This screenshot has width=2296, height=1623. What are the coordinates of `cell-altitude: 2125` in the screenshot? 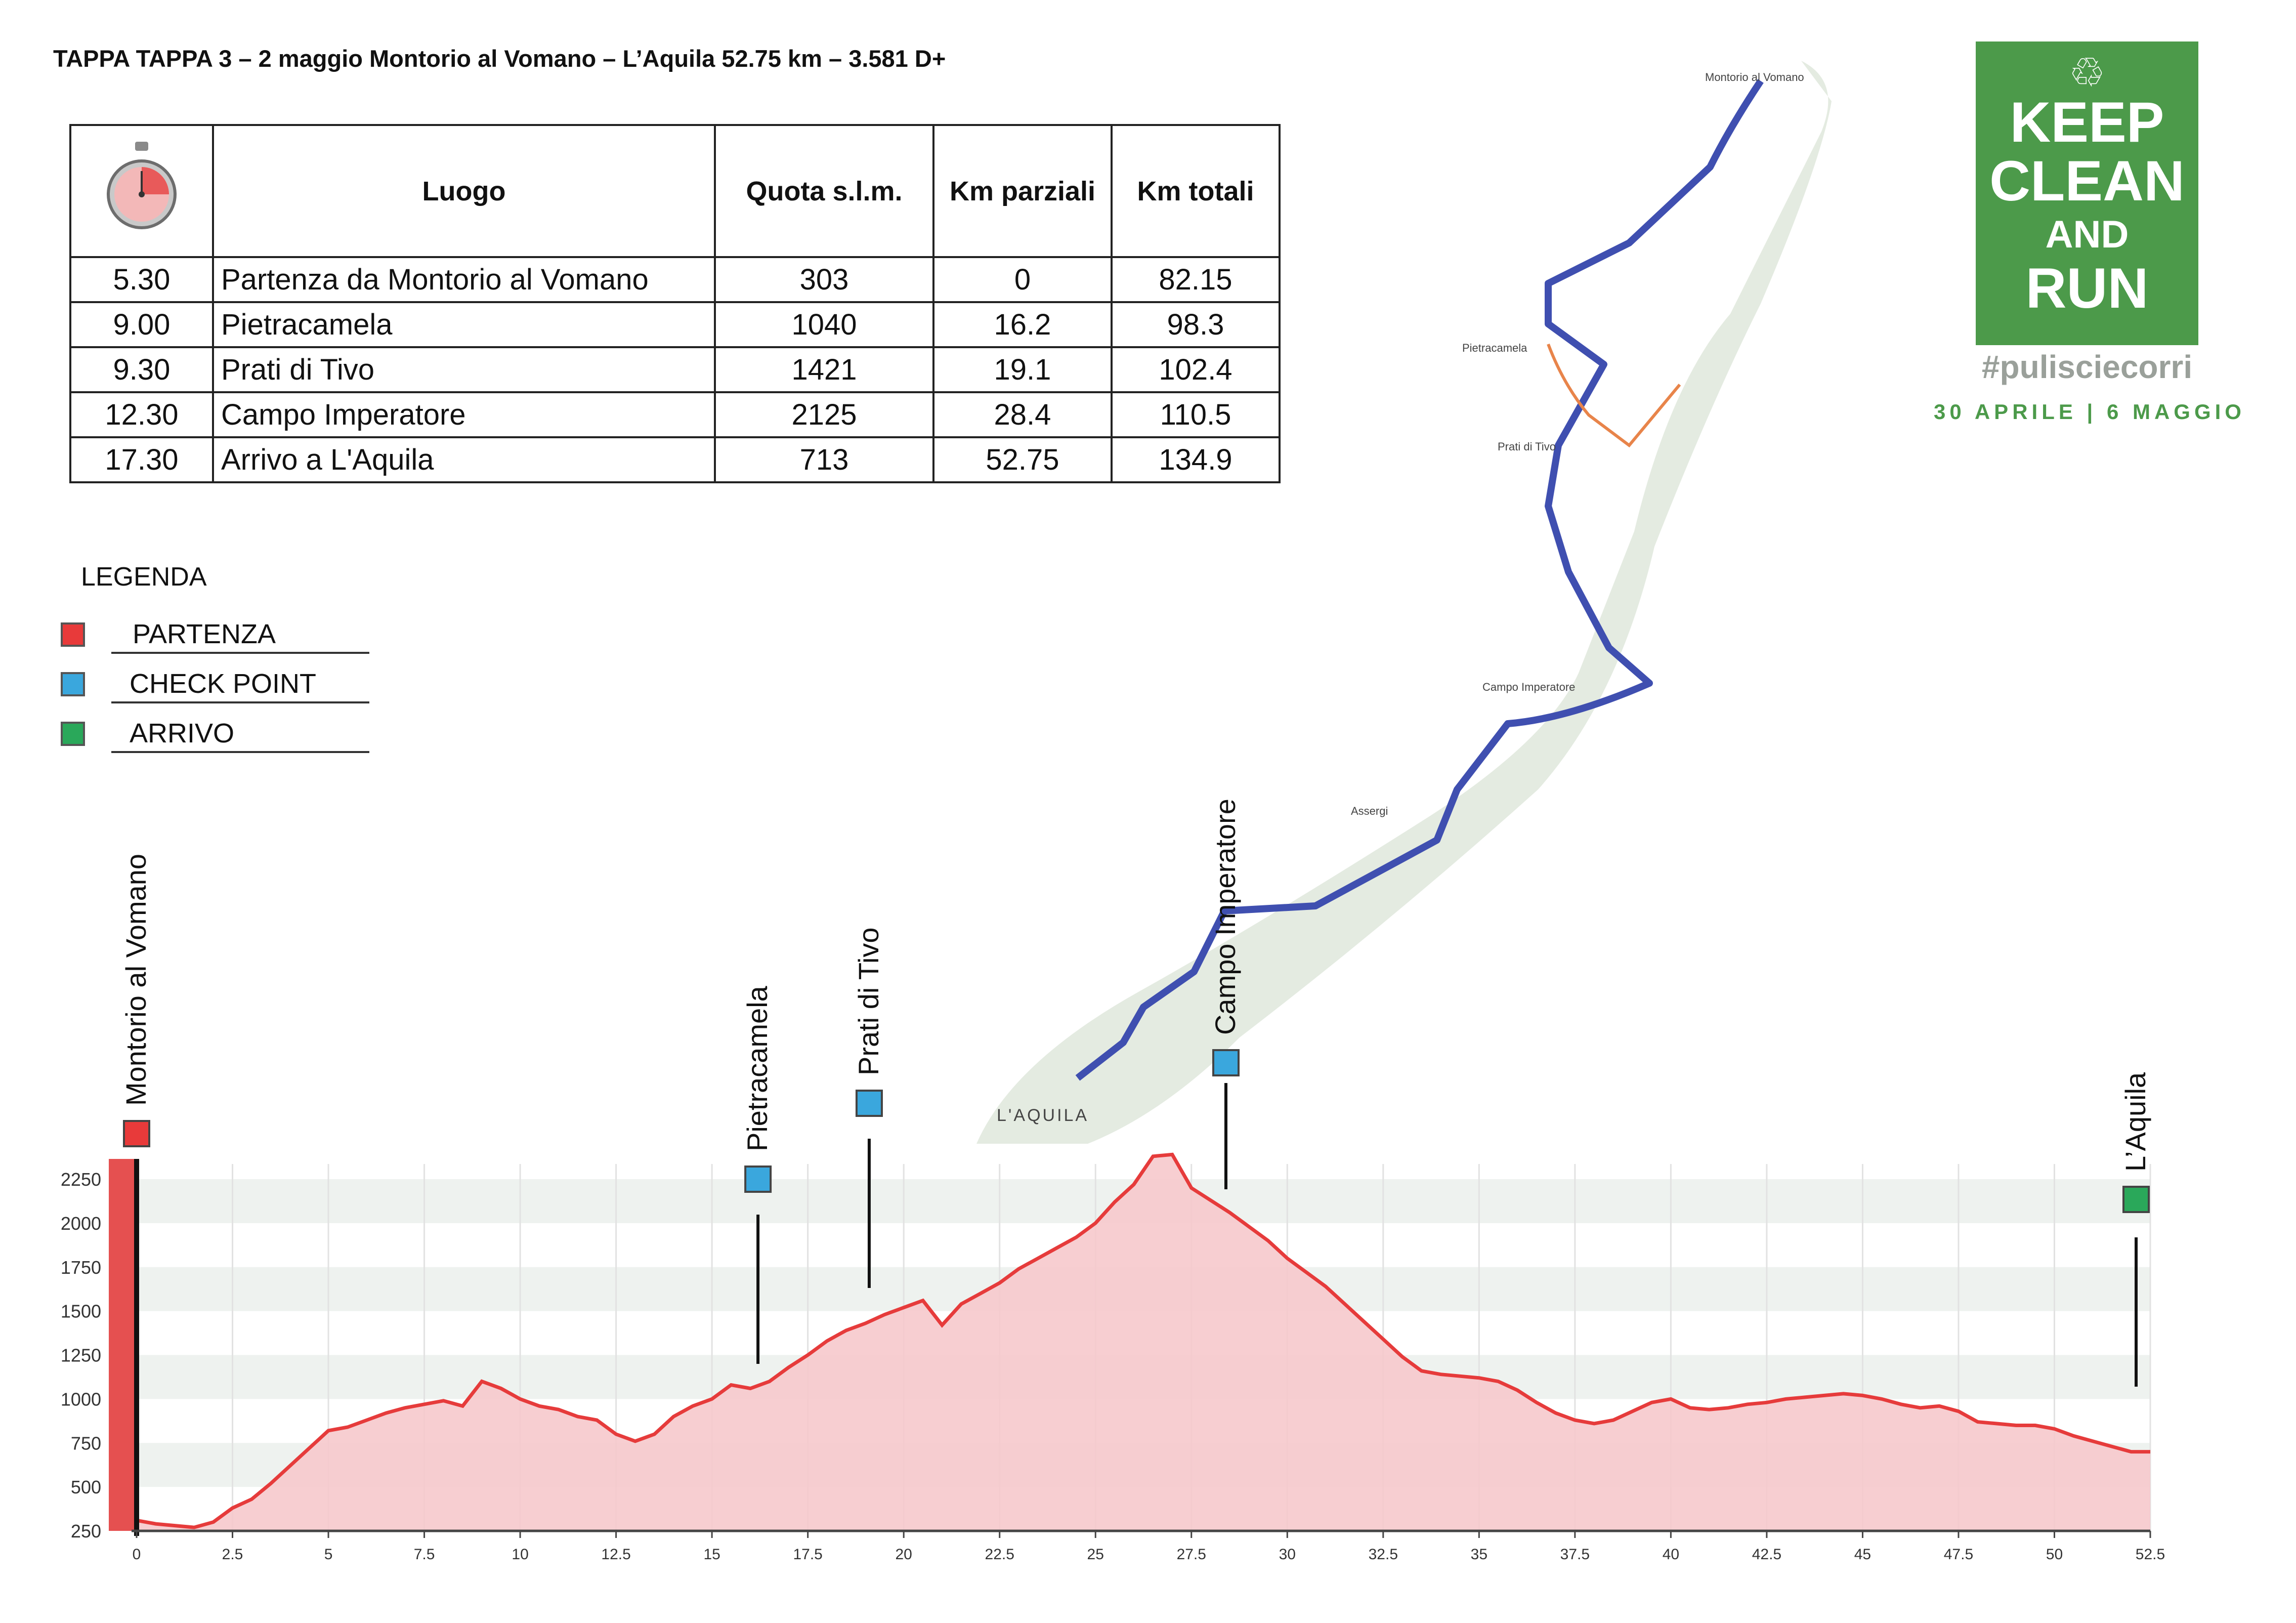 It's located at (824, 414).